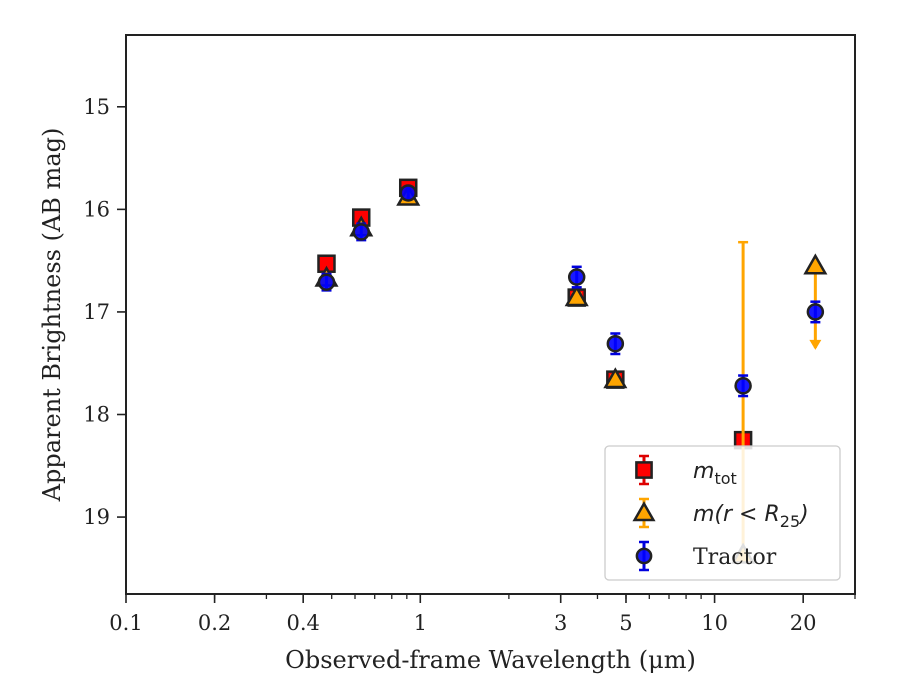  What do you see at coordinates (751, 516) in the screenshot?
I see `legend-label: m(r < R25)` at bounding box center [751, 516].